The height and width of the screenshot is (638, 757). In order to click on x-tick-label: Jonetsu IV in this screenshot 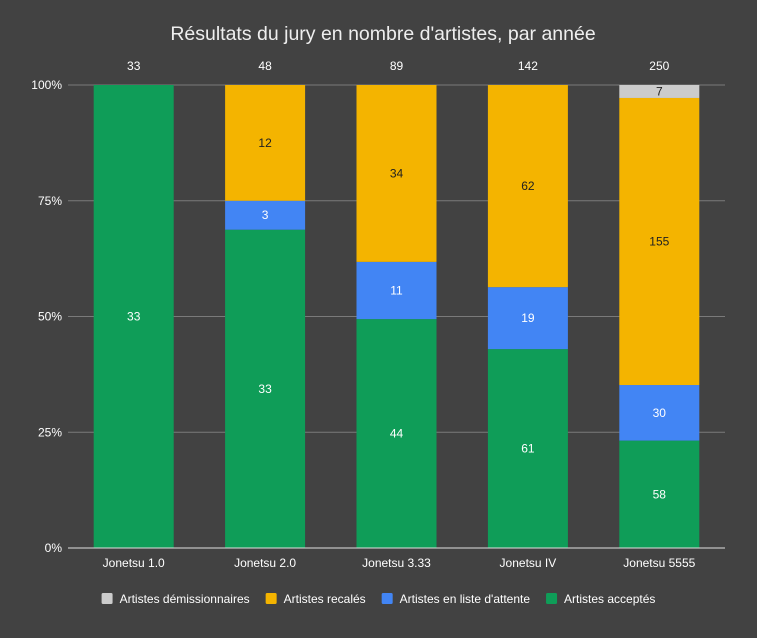, I will do `click(528, 563)`.